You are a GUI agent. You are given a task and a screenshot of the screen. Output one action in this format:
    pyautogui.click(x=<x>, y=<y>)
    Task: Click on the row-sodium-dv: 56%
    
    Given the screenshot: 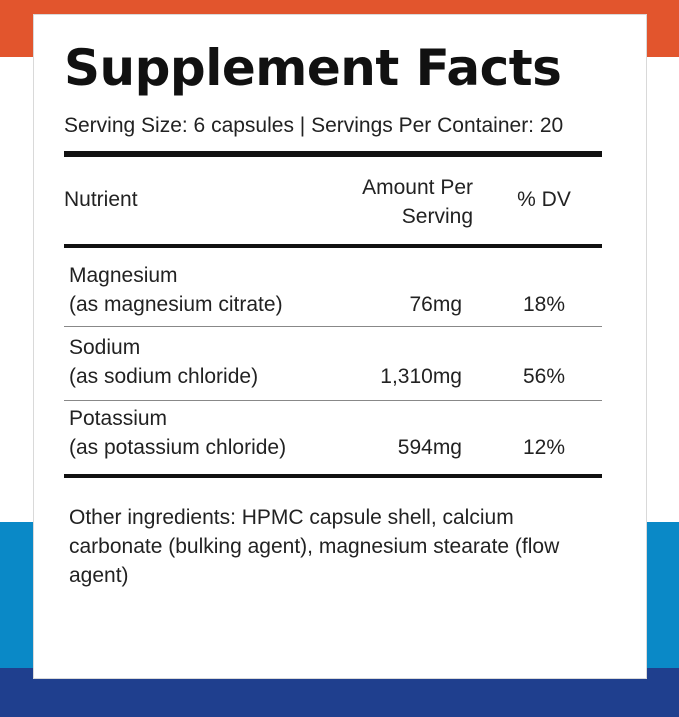 What is the action you would take?
    pyautogui.click(x=544, y=376)
    